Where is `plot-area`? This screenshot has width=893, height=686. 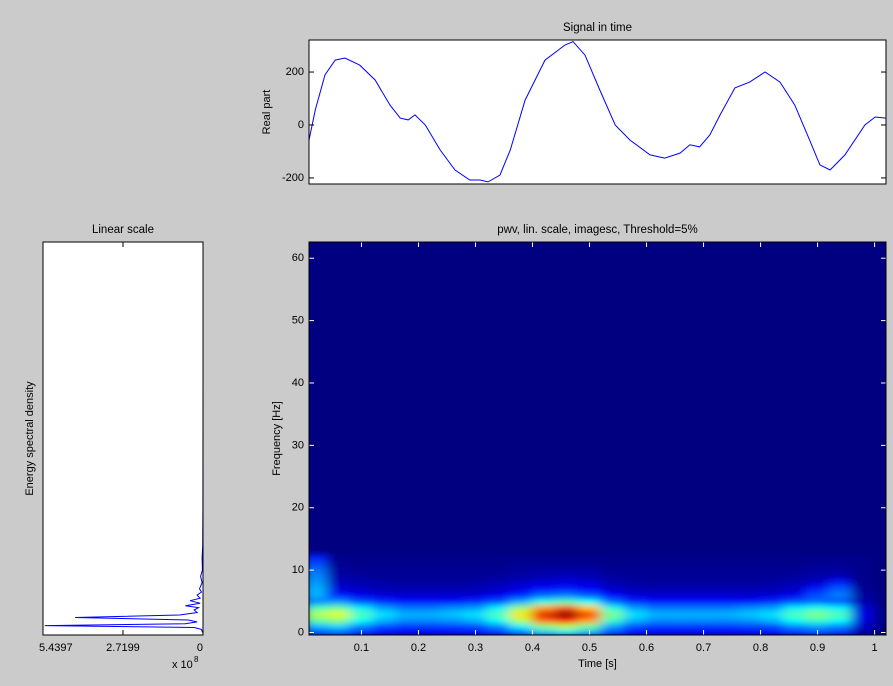
plot-area is located at coordinates (123, 438).